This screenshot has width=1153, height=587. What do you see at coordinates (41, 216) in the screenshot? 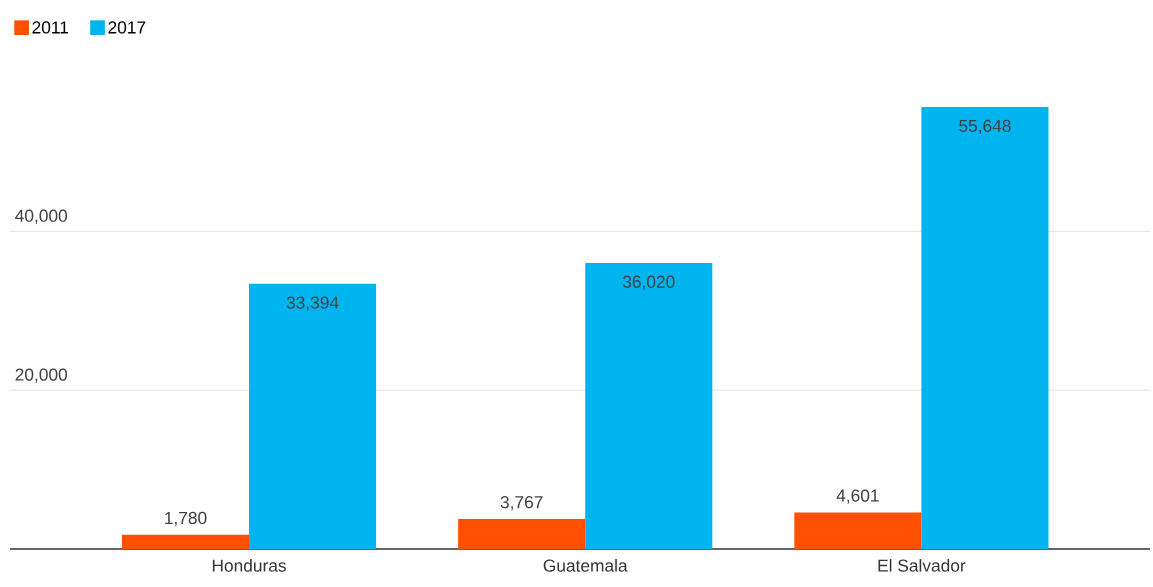
I see `y-tick-label: 40,000` at bounding box center [41, 216].